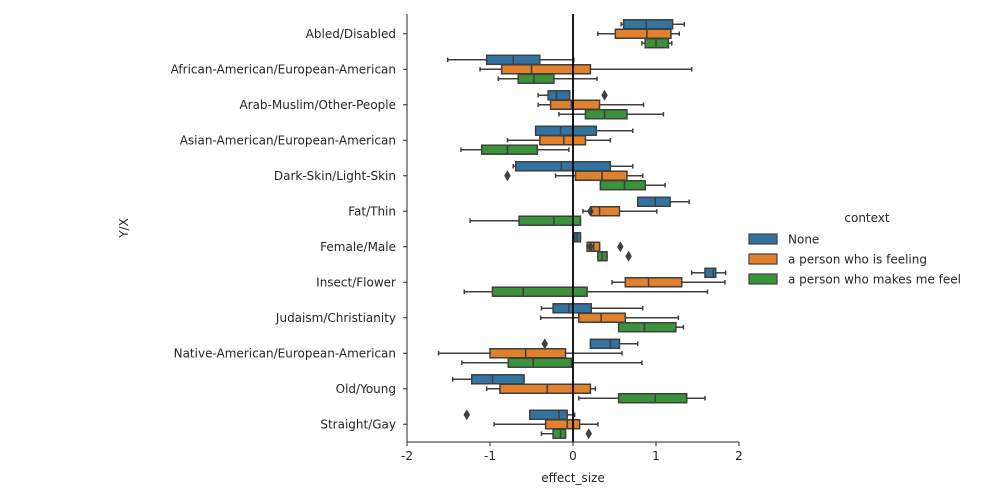 This screenshot has height=500, width=999. Describe the element at coordinates (335, 318) in the screenshot. I see `y-tick-label: Judaism/Christianity` at that location.